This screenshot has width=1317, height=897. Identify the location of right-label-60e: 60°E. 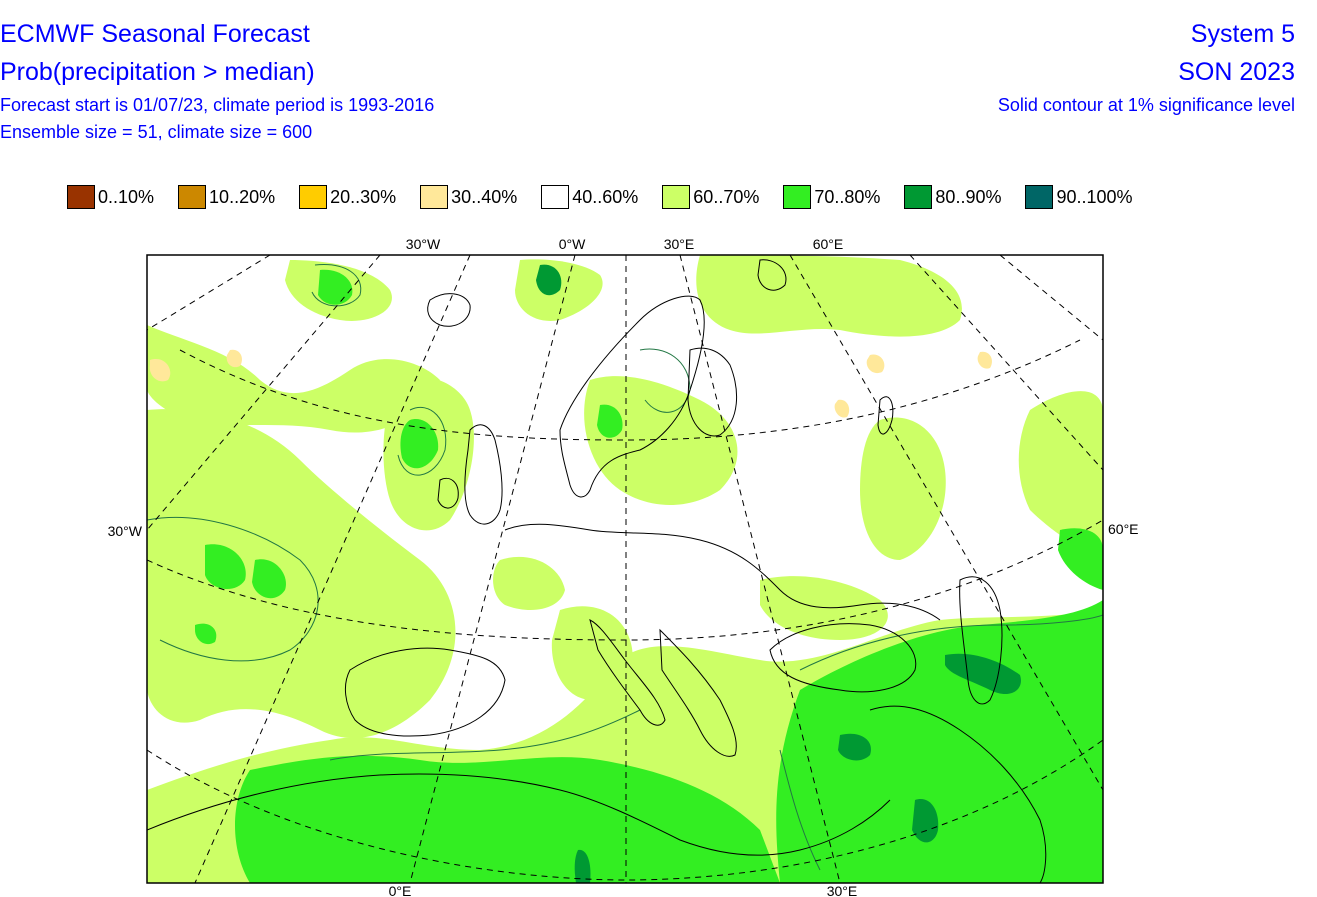
(1123, 529).